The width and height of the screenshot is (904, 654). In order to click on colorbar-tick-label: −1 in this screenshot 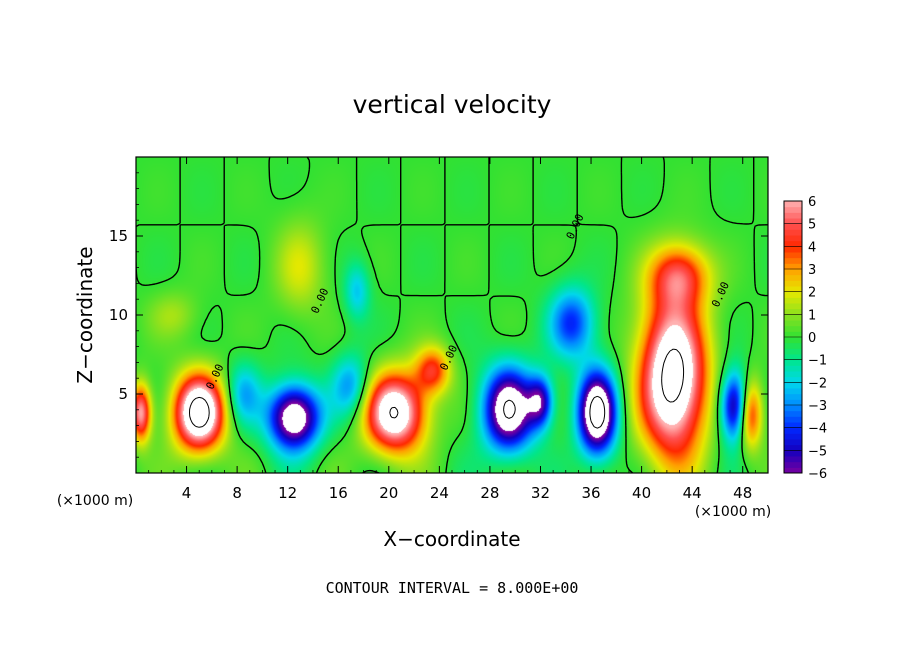, I will do `click(817, 361)`.